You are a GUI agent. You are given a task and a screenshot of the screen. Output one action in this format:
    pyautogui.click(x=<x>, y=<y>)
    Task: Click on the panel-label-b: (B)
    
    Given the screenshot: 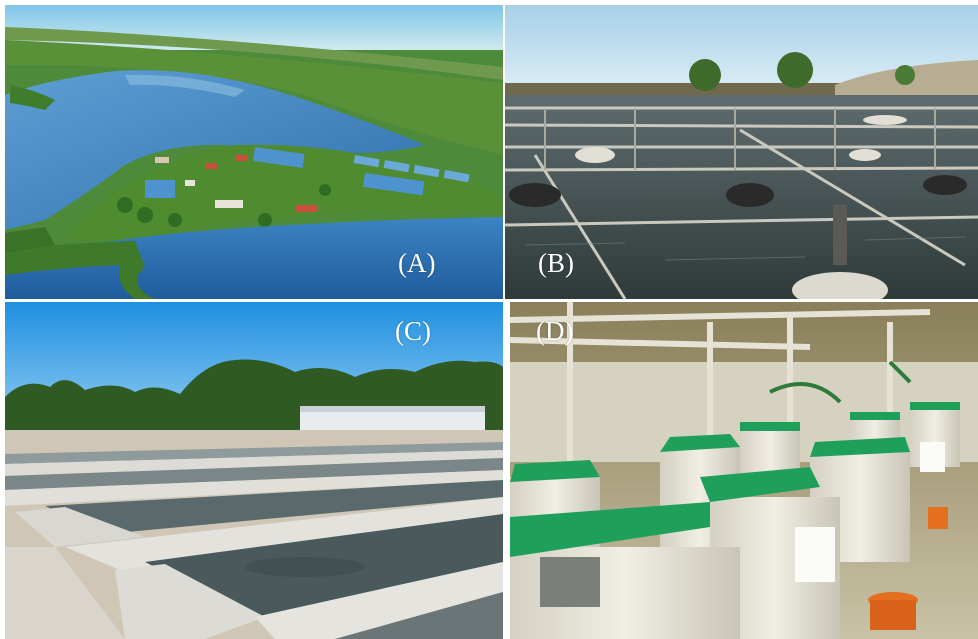 What is the action you would take?
    pyautogui.click(x=556, y=263)
    